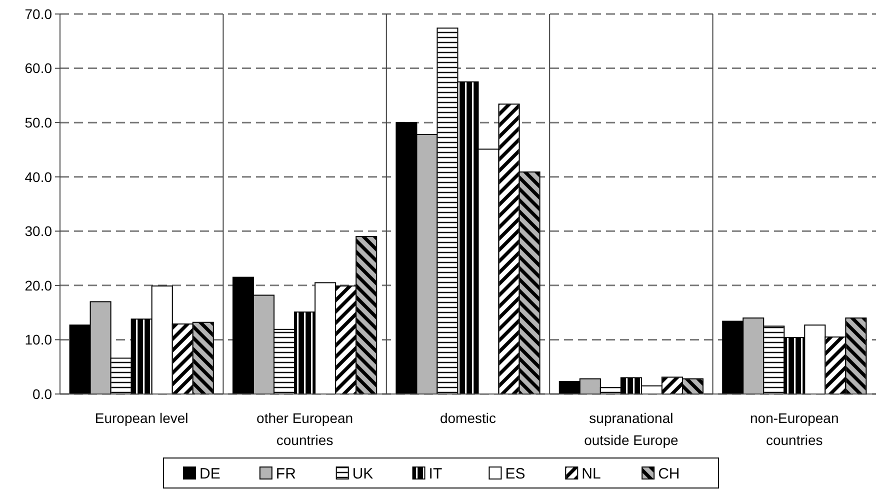 The height and width of the screenshot is (490, 878). What do you see at coordinates (38, 14) in the screenshot?
I see `y-tick-label: 70.0` at bounding box center [38, 14].